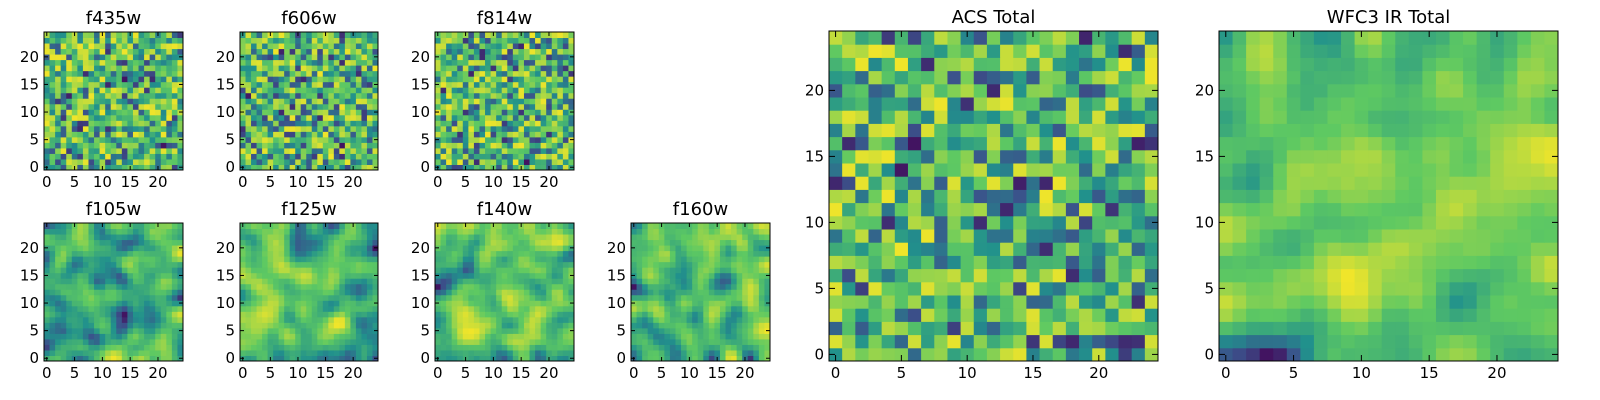 The height and width of the screenshot is (400, 1600). What do you see at coordinates (621, 358) in the screenshot?
I see `y-tick-label: 0` at bounding box center [621, 358].